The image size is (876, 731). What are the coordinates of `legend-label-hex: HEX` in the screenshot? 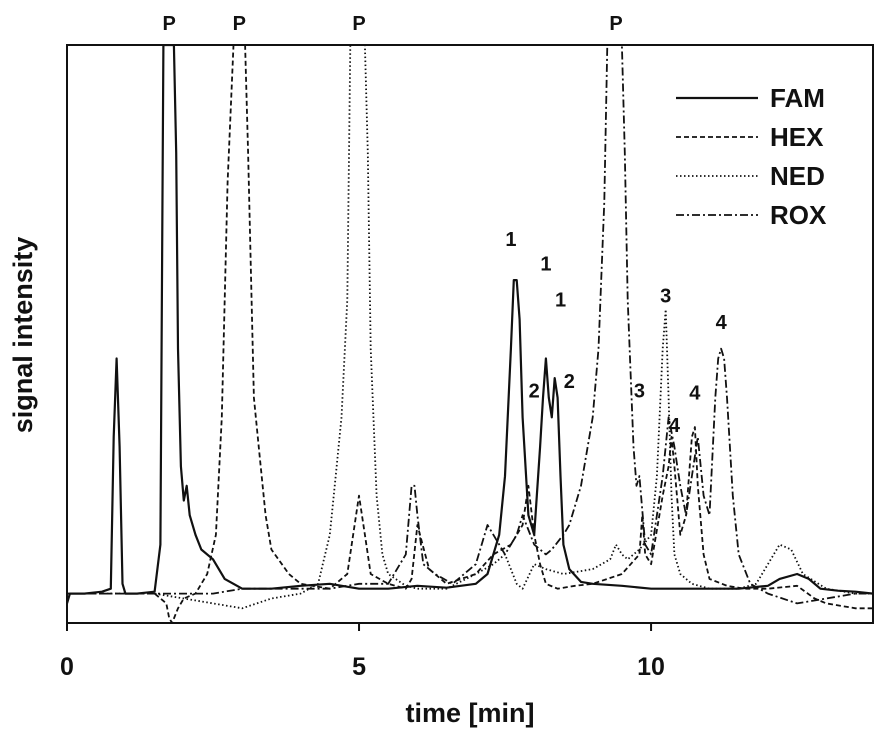 It's located at (797, 137).